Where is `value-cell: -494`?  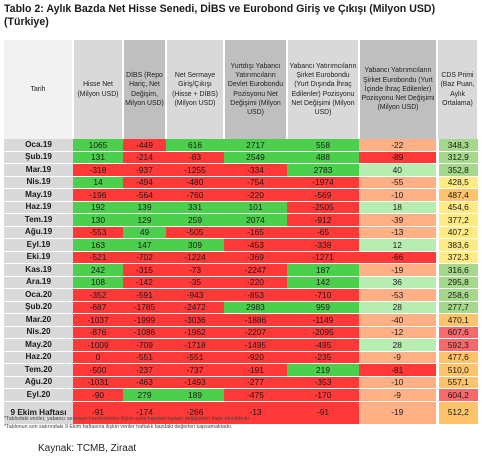 value-cell: -494 is located at coordinates (144, 182).